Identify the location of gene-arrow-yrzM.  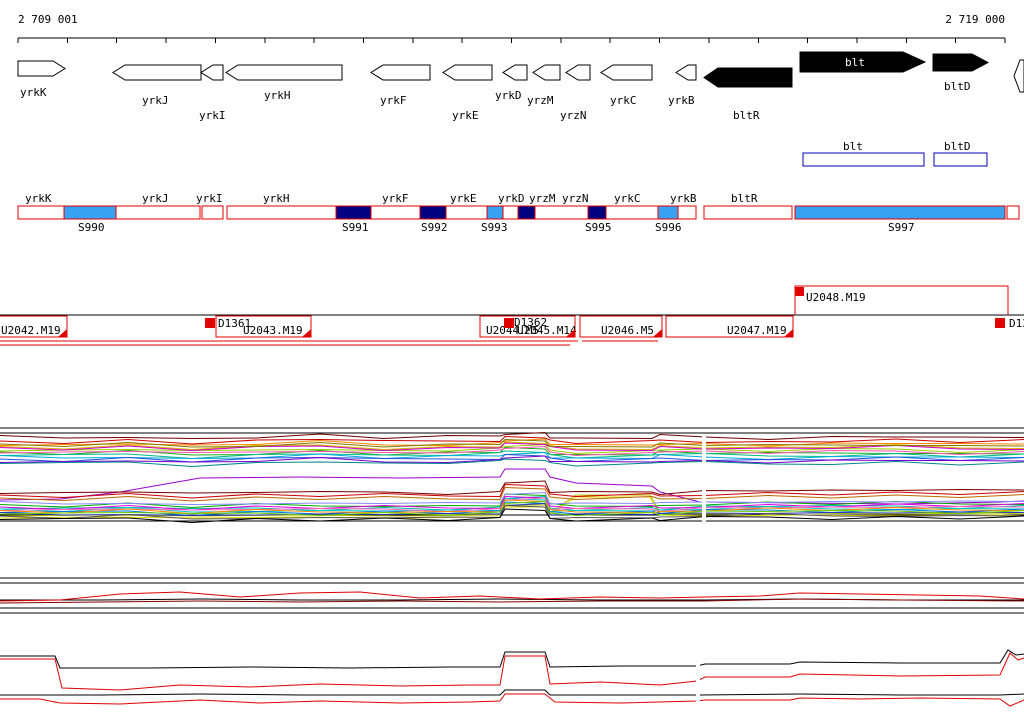
(546, 72).